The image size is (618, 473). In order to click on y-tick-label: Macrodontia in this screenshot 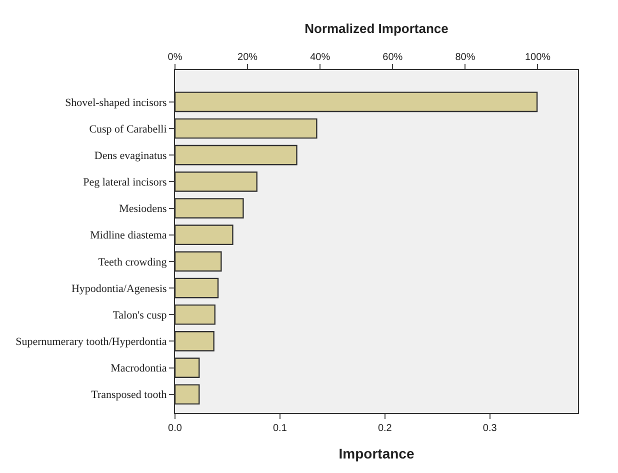, I will do `click(138, 368)`.